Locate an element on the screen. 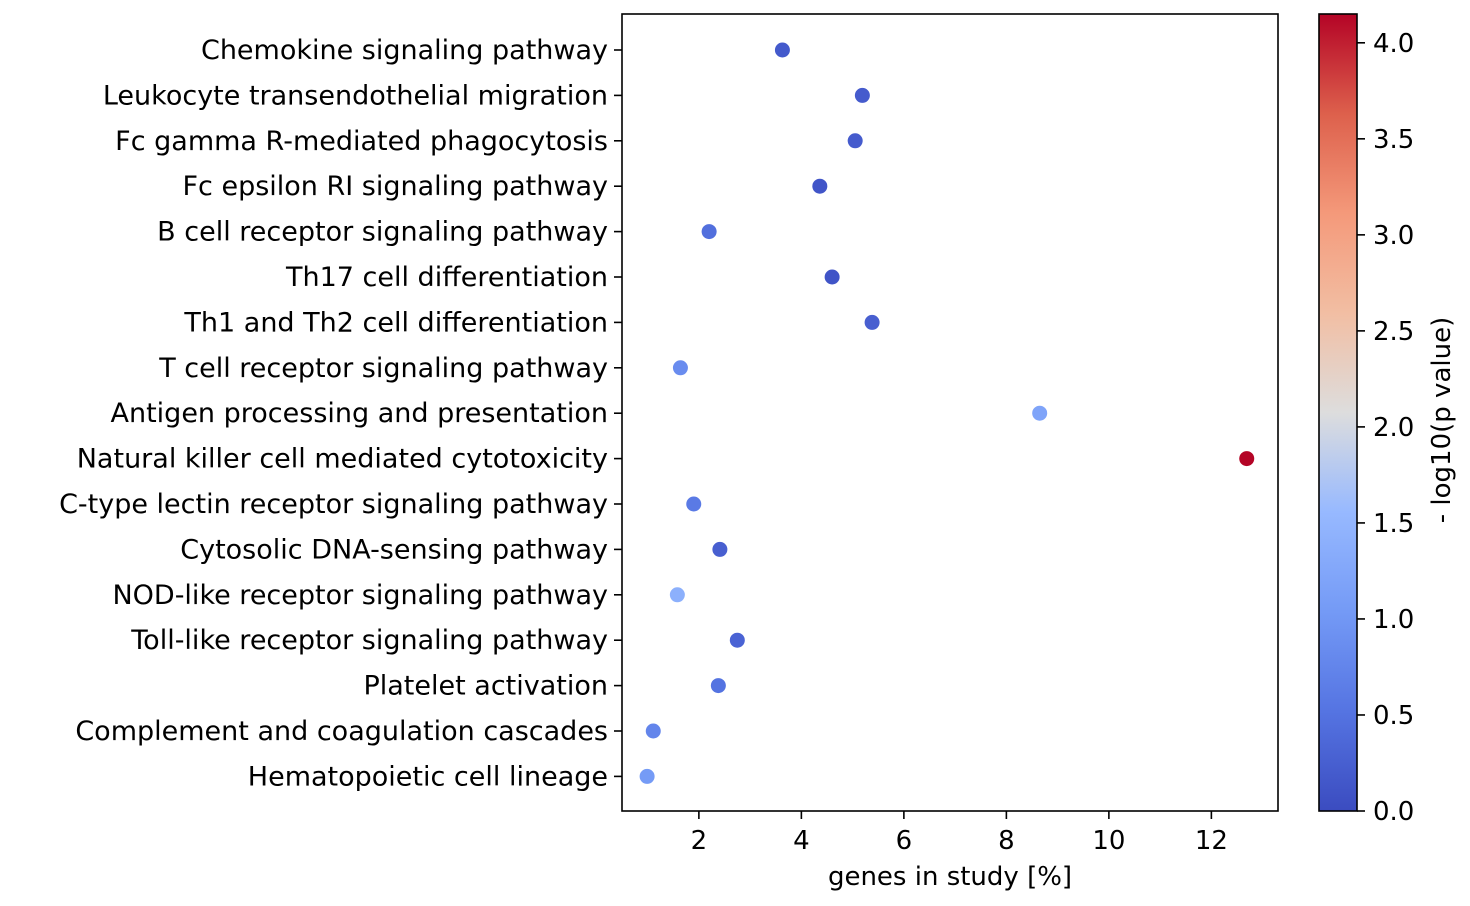 The image size is (1470, 906). x-axis-ticks: 2 4 6 8 10 12 is located at coordinates (959, 833).